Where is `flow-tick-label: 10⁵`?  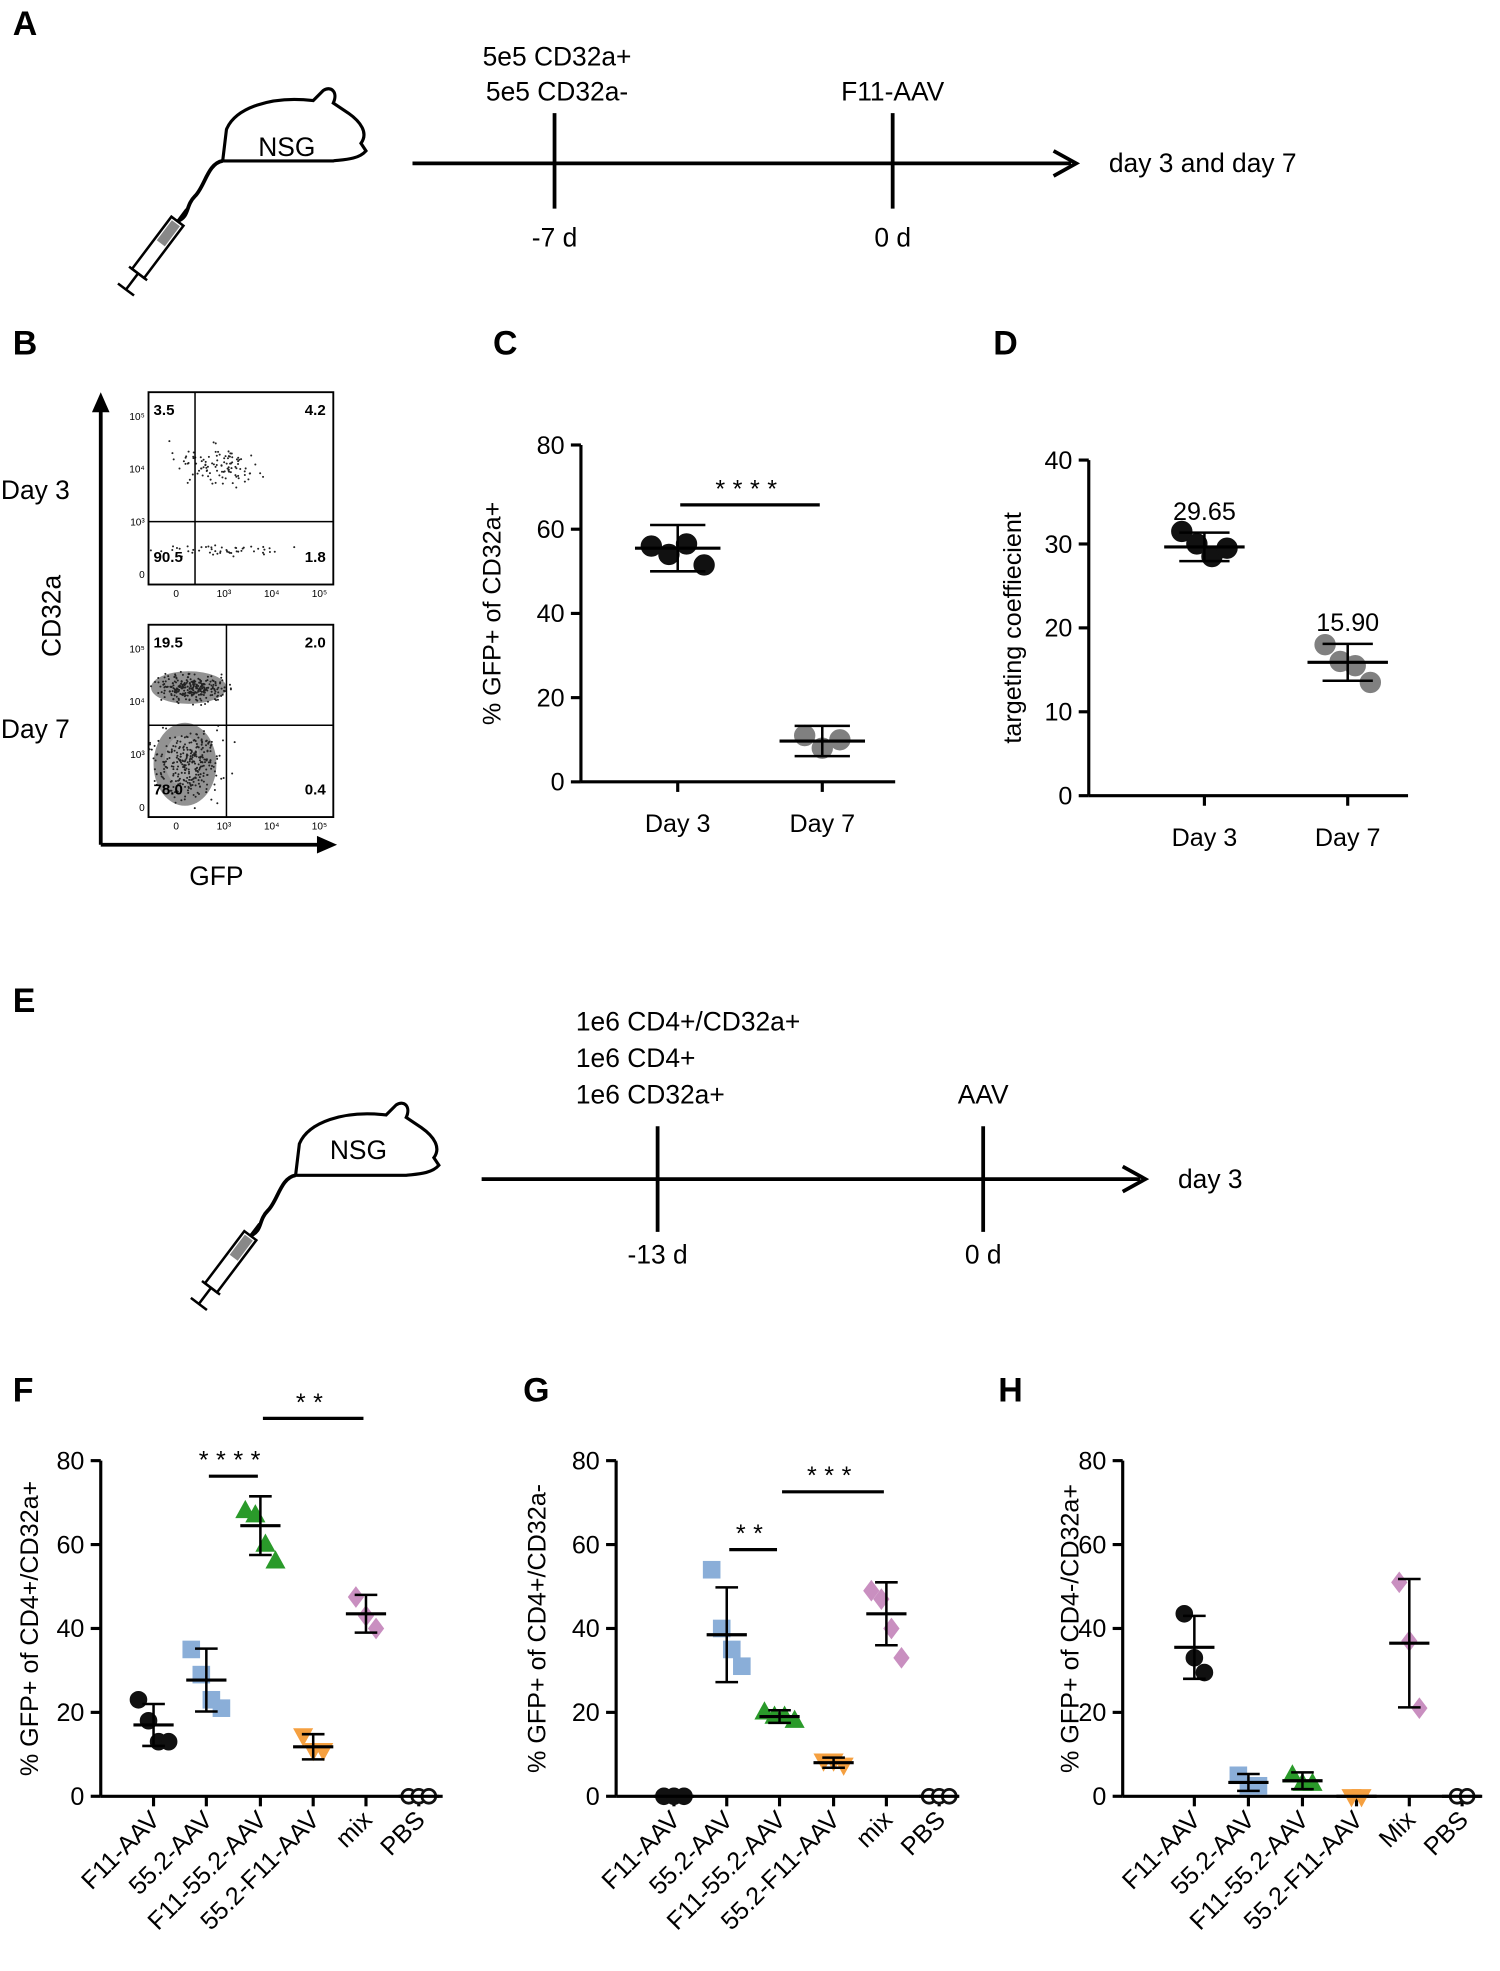
flow-tick-label: 10⁵ is located at coordinates (136, 417).